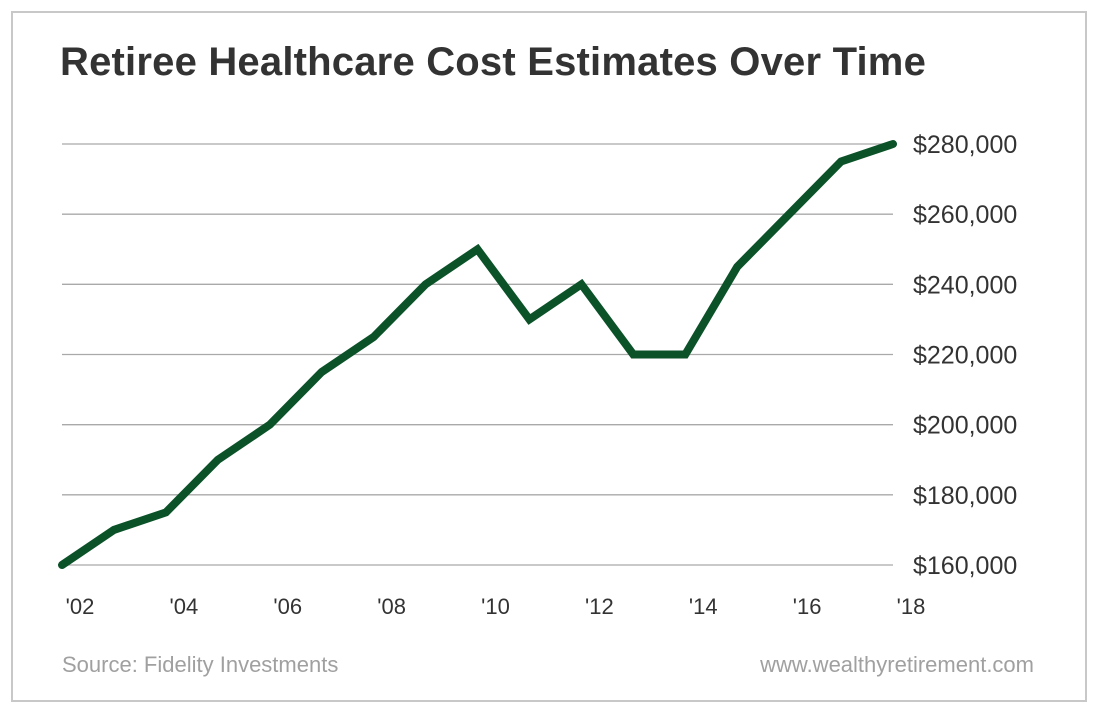 The image size is (1100, 716). I want to click on y-tick-label: $160,000, so click(965, 566).